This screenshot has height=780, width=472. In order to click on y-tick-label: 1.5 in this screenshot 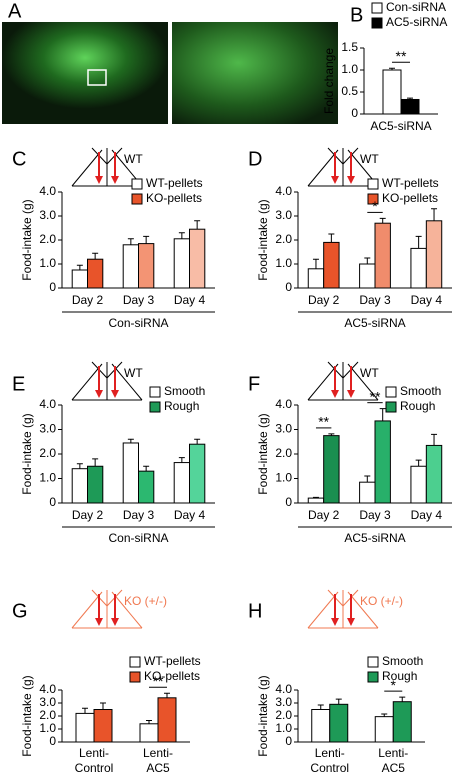, I will do `click(349, 47)`.